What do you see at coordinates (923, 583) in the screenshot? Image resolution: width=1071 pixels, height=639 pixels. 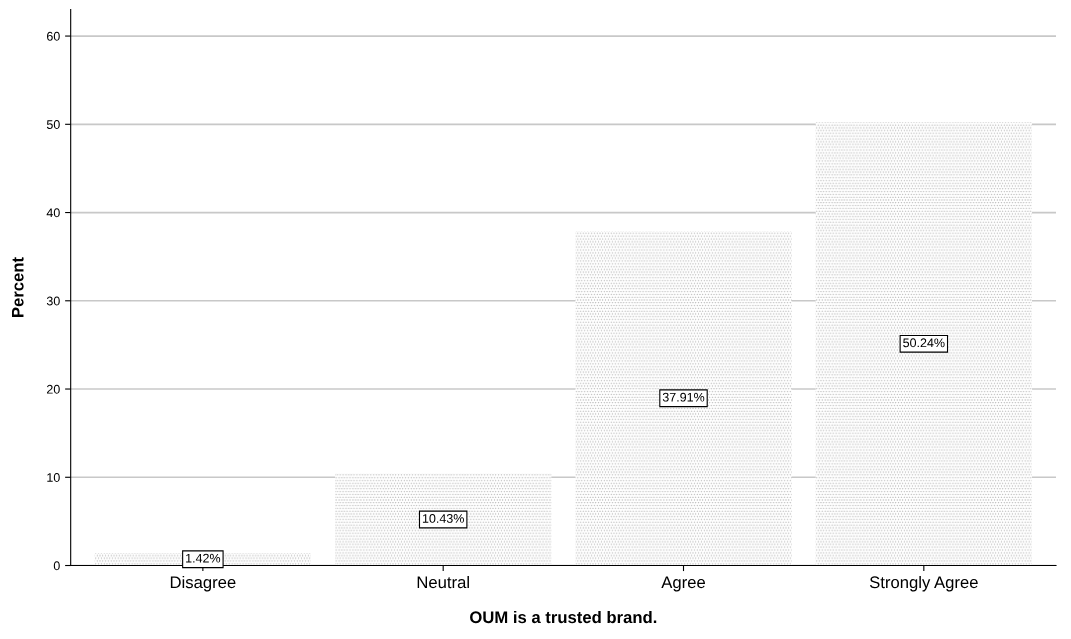 I see `x-tick-label: Strongly Agree` at bounding box center [923, 583].